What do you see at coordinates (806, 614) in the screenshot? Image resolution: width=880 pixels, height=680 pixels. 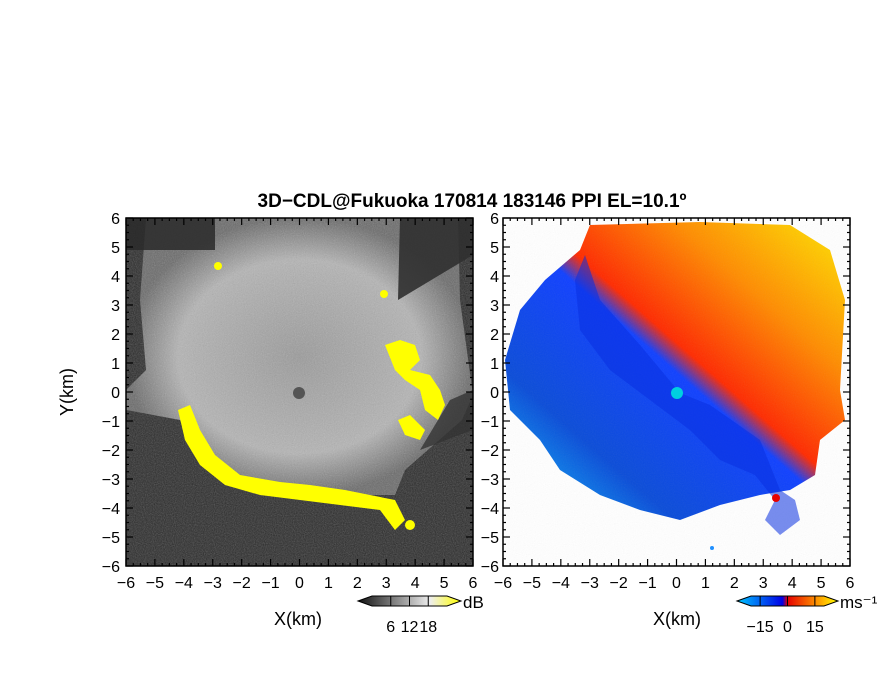 I see `velocity-colorbar: −15 0 15 ms⁻¹` at bounding box center [806, 614].